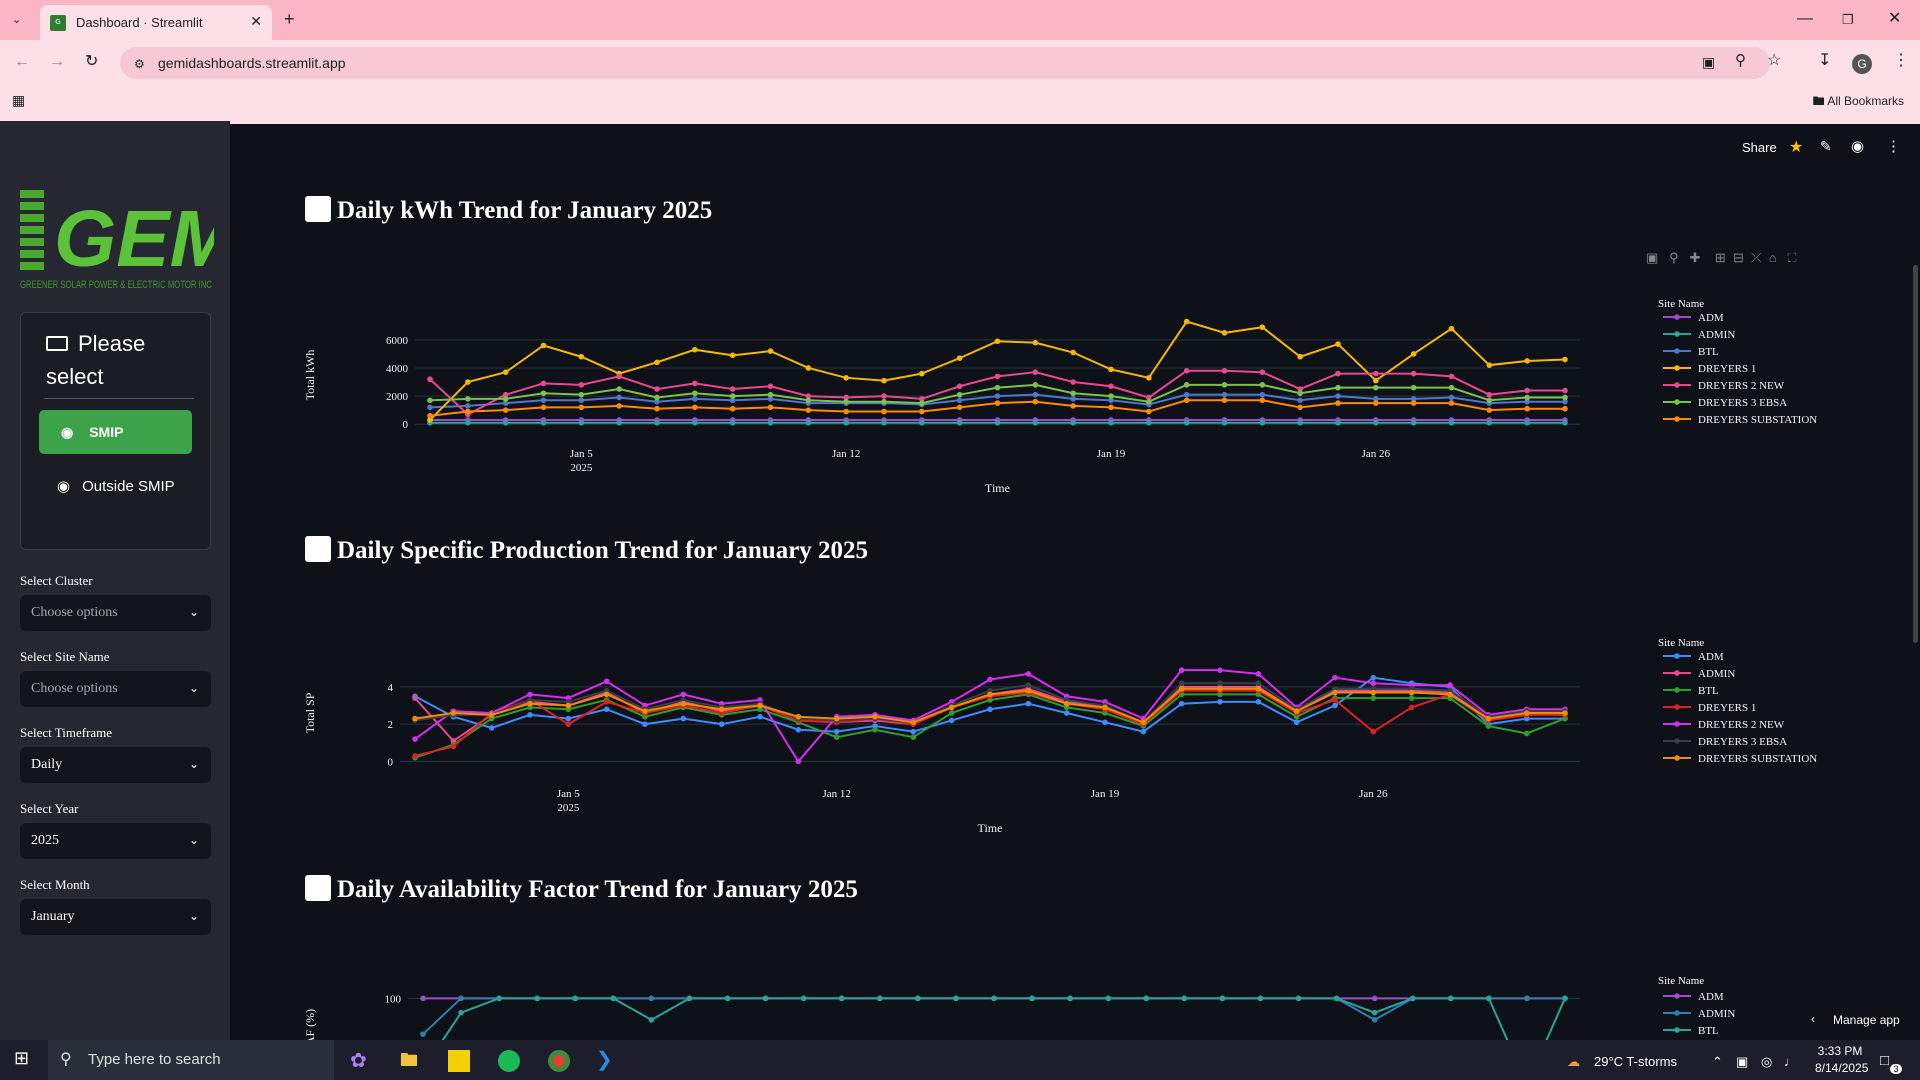 The image size is (1920, 1080). I want to click on chevron-left-icon: ‹, so click(1813, 1019).